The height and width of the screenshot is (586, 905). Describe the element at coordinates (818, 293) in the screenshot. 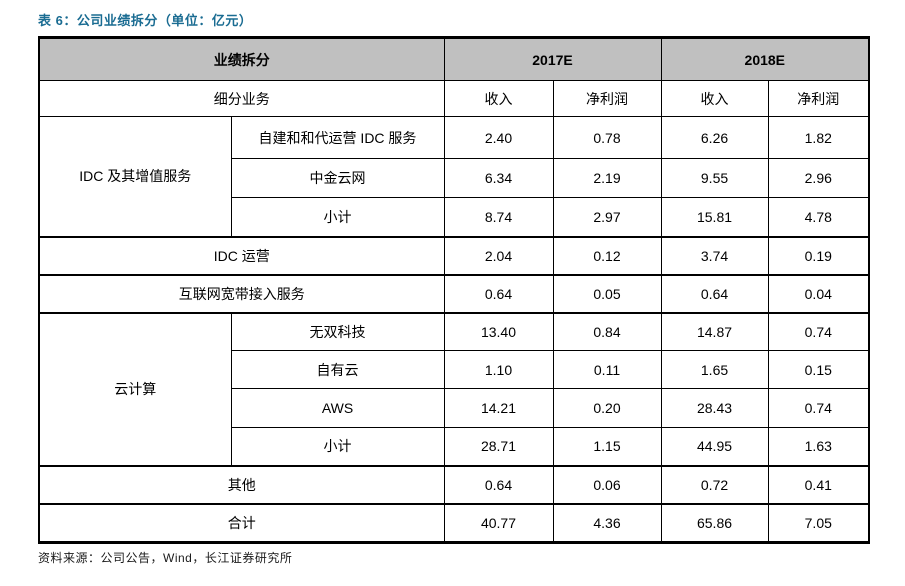

I see `value-cell: 0.04` at that location.